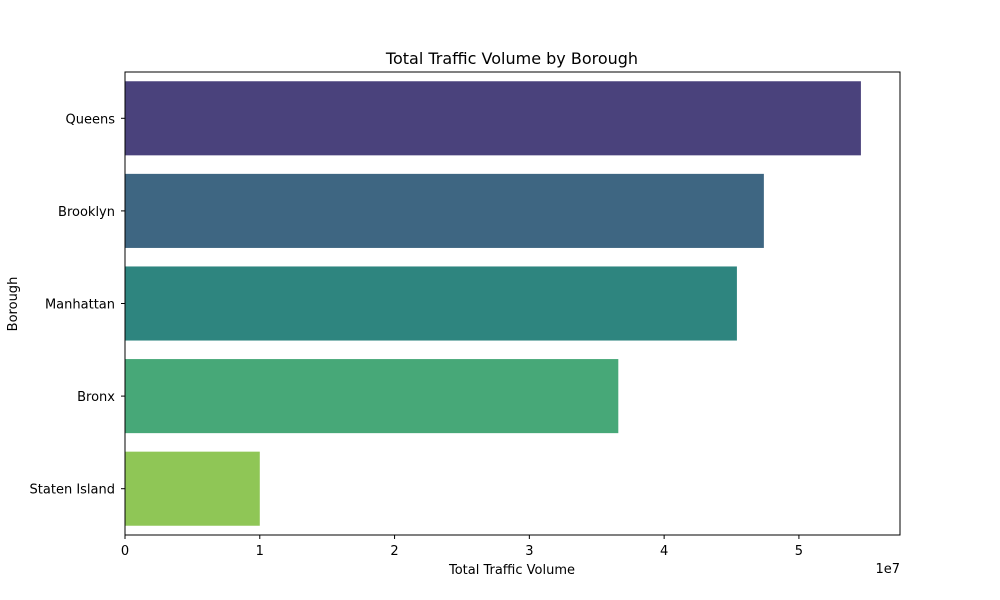 Image resolution: width=1000 pixels, height=600 pixels. What do you see at coordinates (96, 397) in the screenshot?
I see `y-tick-label: Bronx` at bounding box center [96, 397].